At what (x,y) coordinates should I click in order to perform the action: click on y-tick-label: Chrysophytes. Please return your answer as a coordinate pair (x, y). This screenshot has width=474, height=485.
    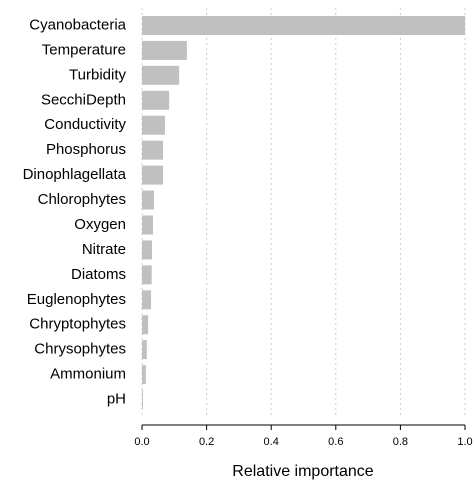
    Looking at the image, I should click on (80, 349).